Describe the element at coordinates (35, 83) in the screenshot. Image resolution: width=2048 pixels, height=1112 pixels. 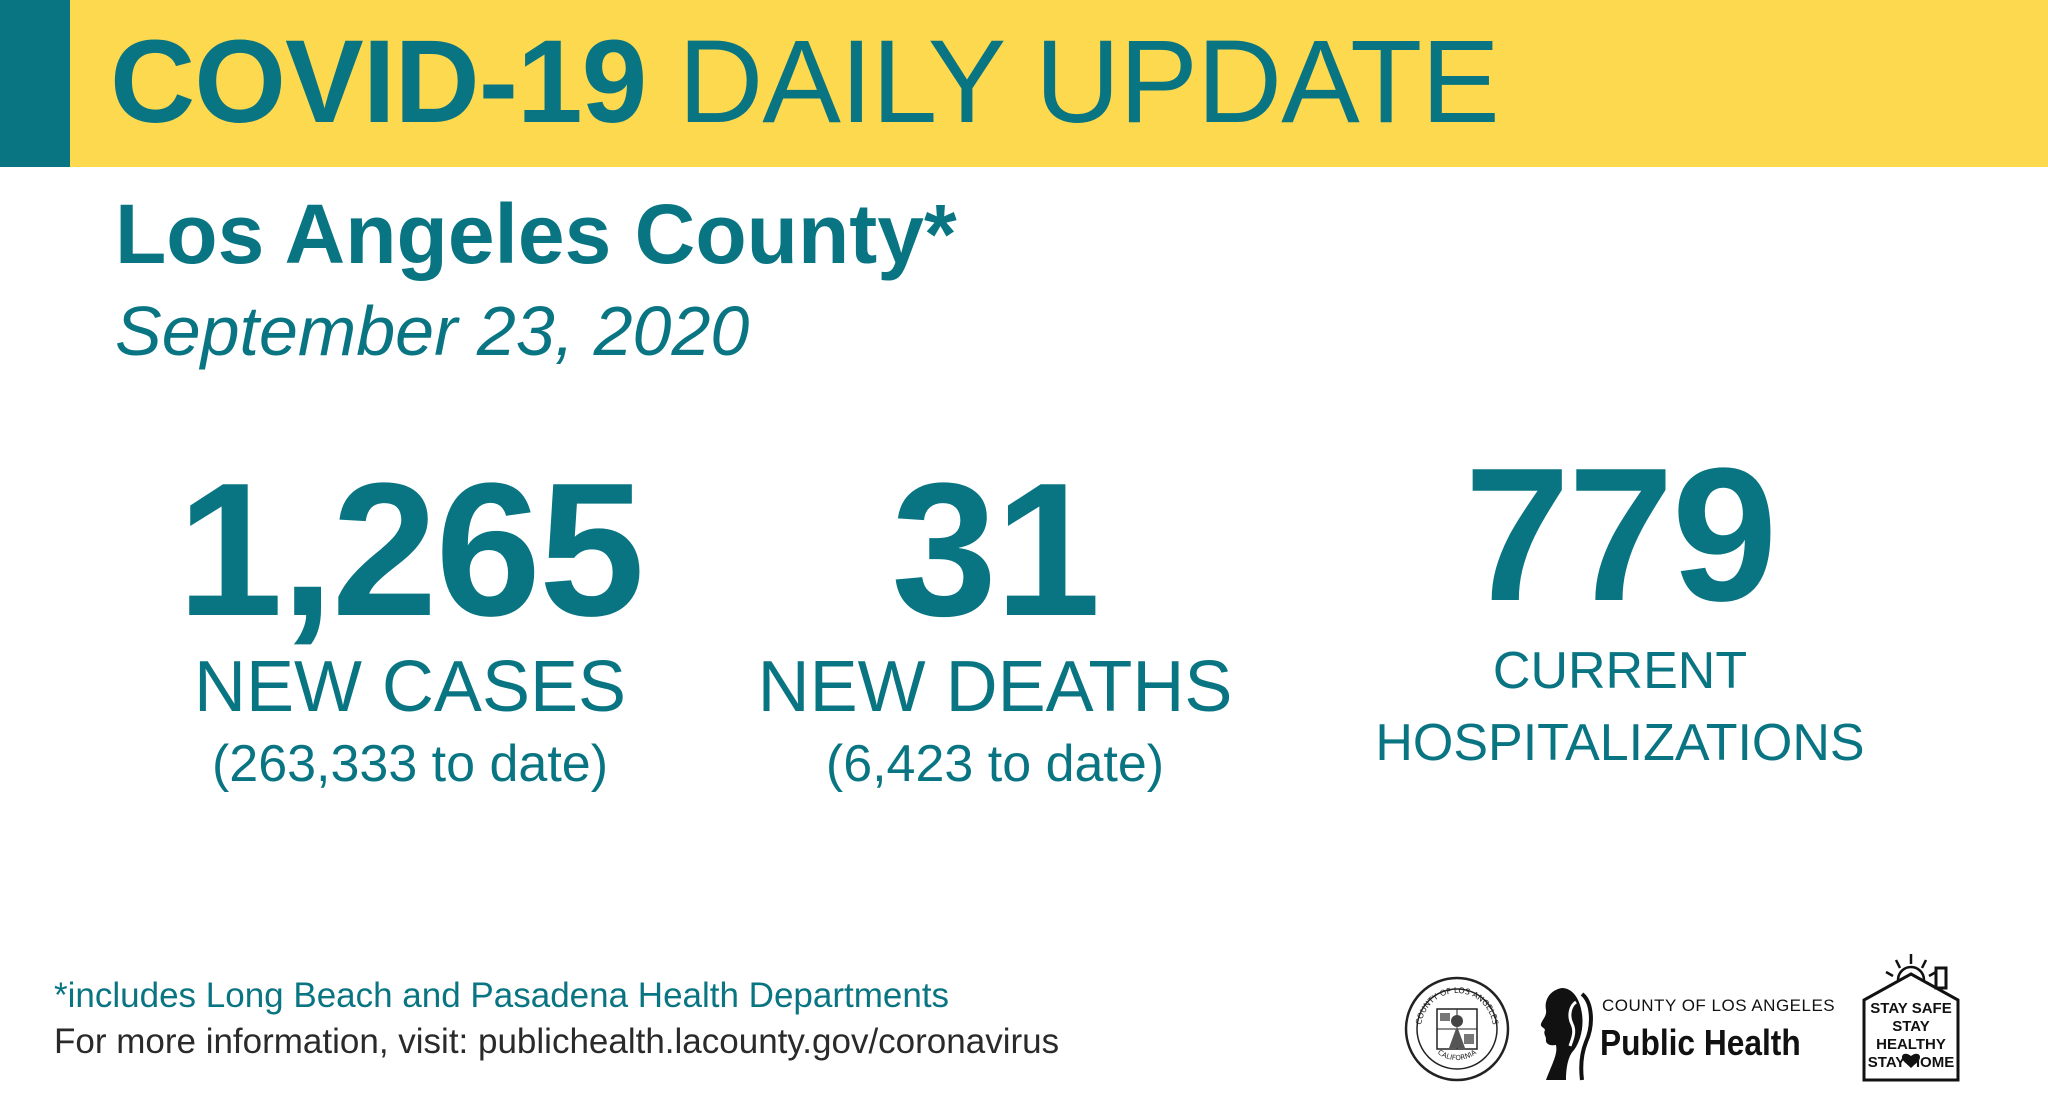
I see `banner-accent-bar` at that location.